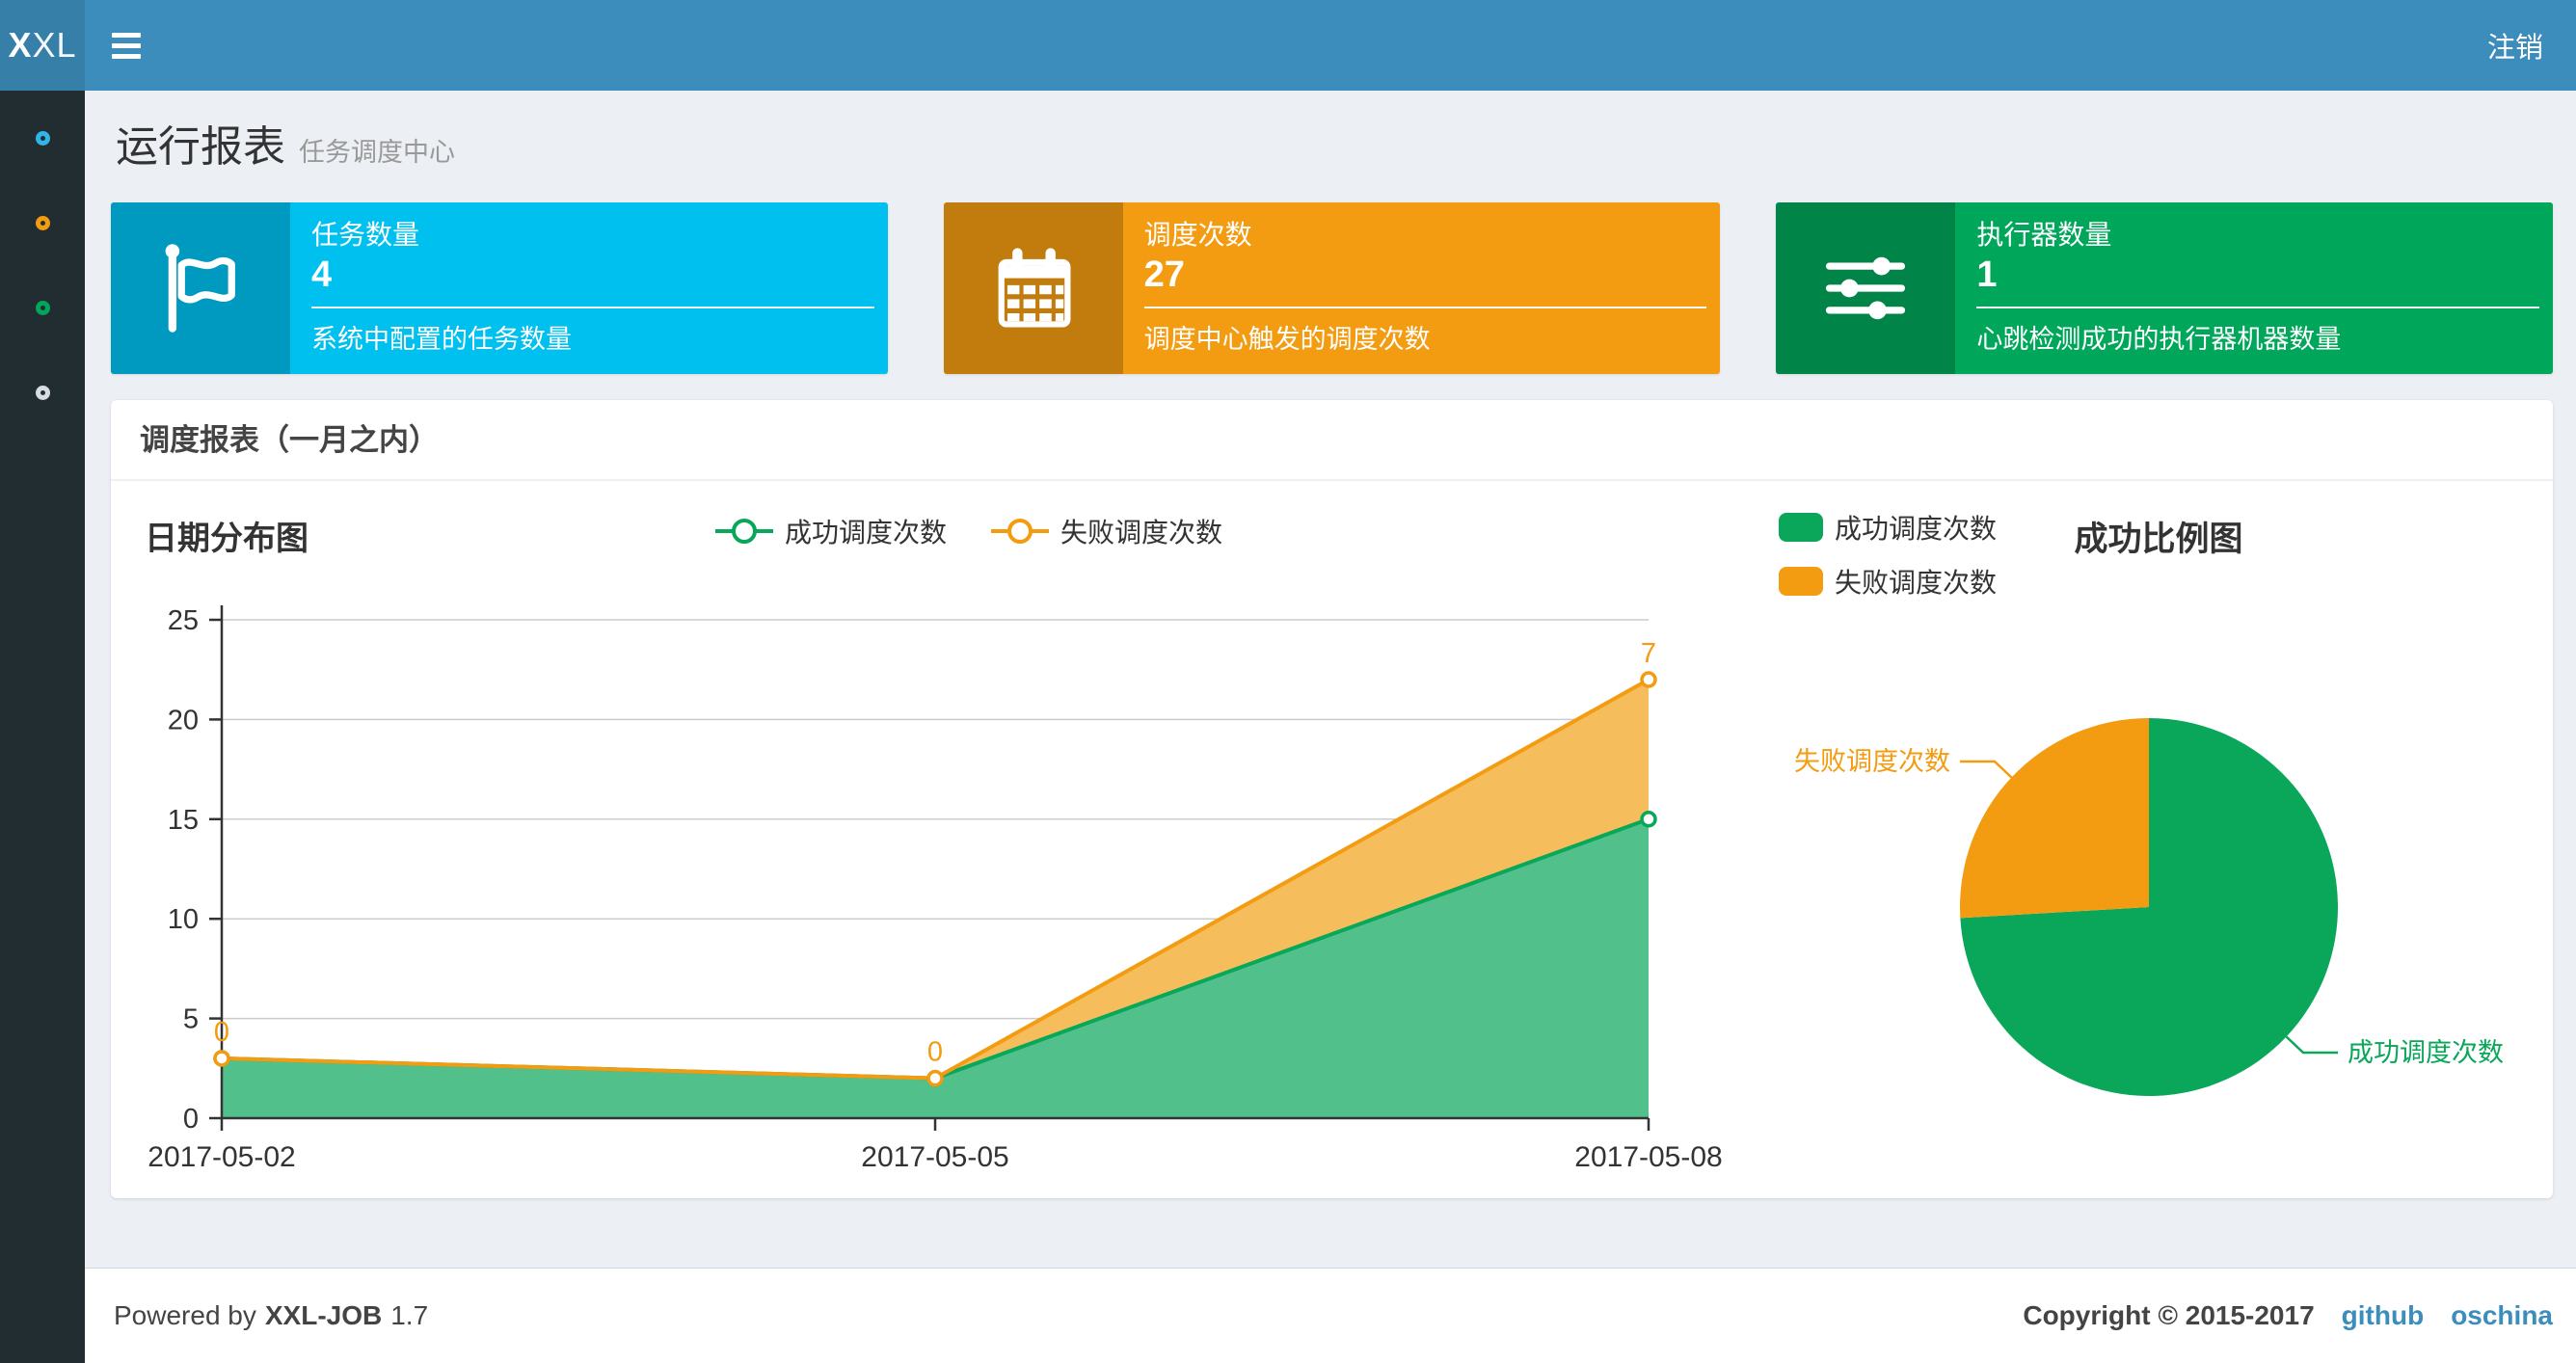 The image size is (2576, 1363). I want to click on svg-text: 15, so click(184, 820).